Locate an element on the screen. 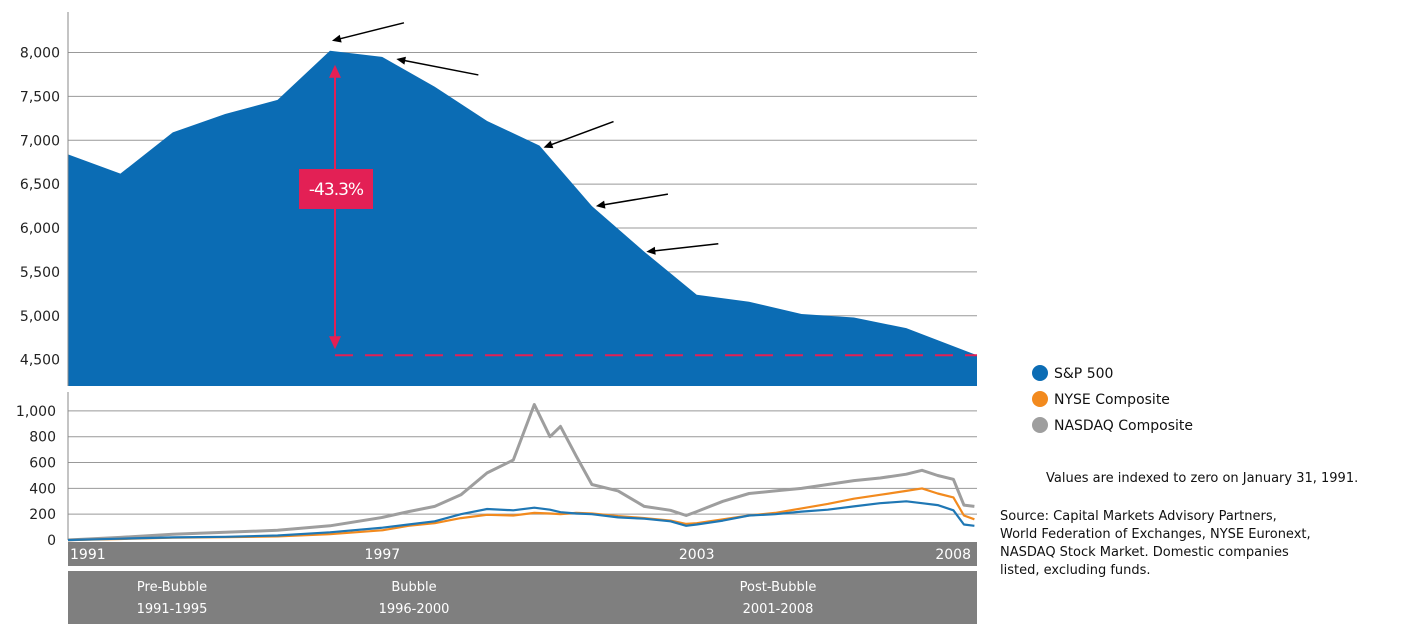  drop-label-box is located at coordinates (336, 189).